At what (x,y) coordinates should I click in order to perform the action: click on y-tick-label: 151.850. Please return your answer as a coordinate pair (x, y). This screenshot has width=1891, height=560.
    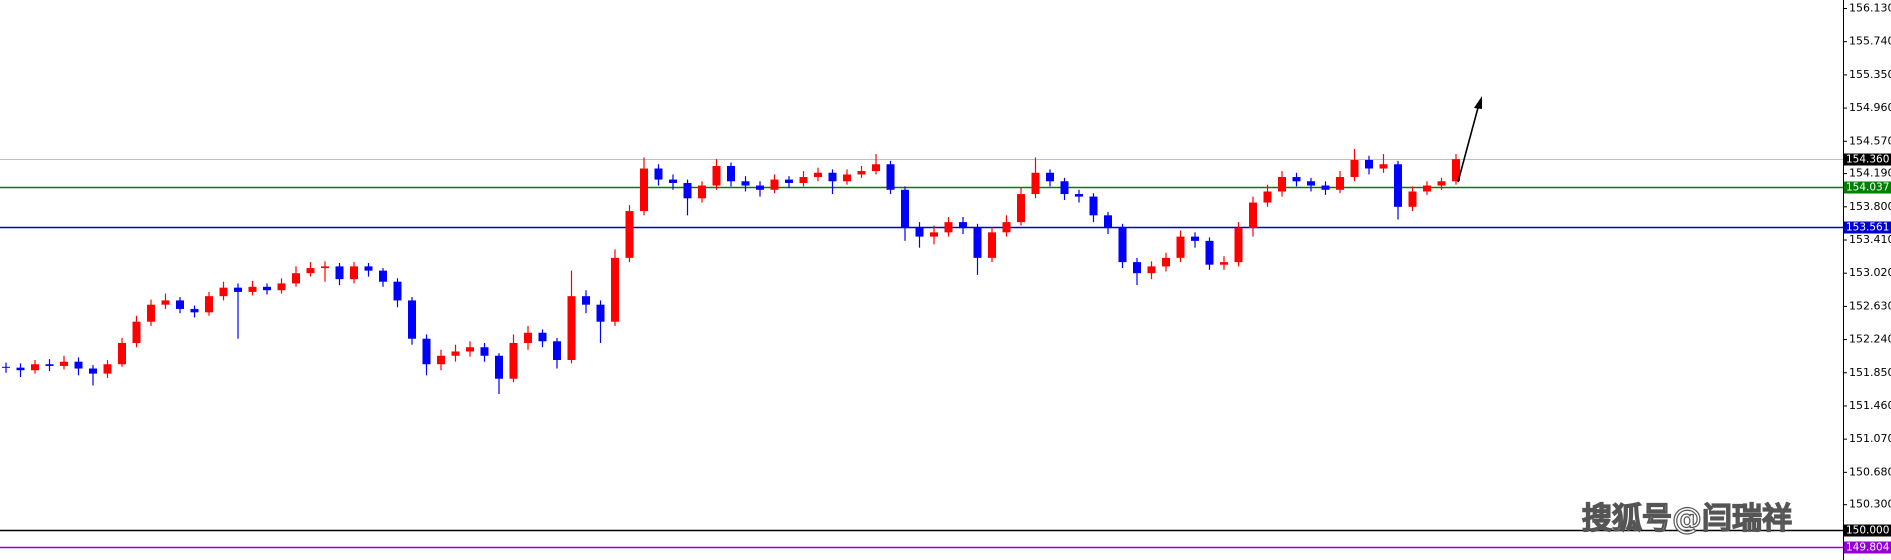
    Looking at the image, I should click on (1870, 372).